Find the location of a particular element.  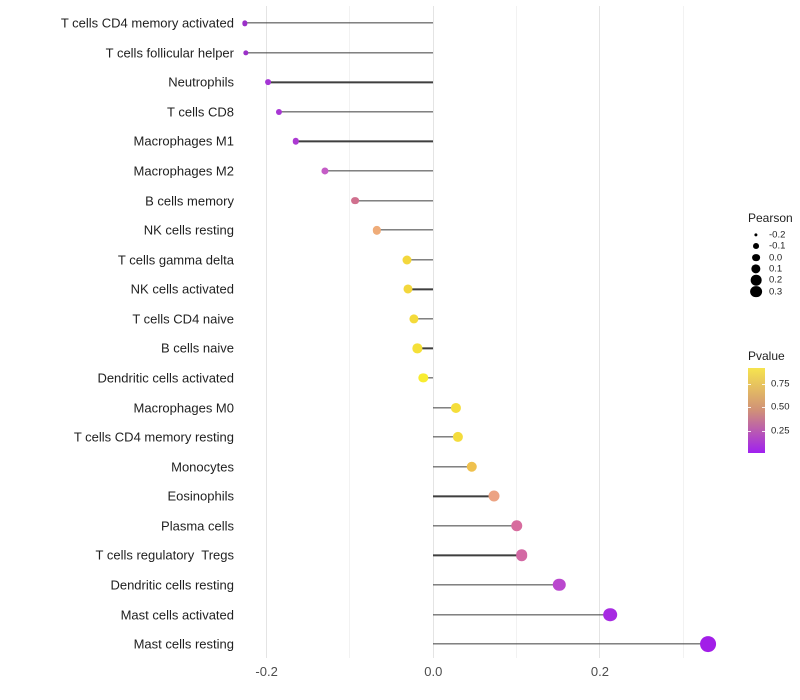

pvalue-tick-label: 0.50 is located at coordinates (780, 407).